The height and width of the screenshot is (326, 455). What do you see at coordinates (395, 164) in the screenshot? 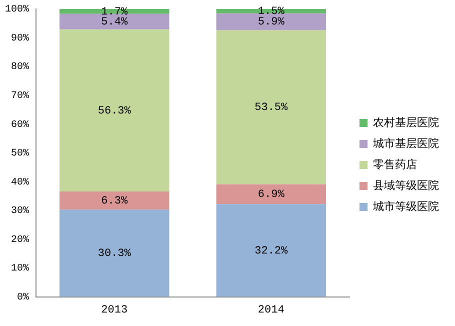
I see `legend-label: 零售药店` at bounding box center [395, 164].